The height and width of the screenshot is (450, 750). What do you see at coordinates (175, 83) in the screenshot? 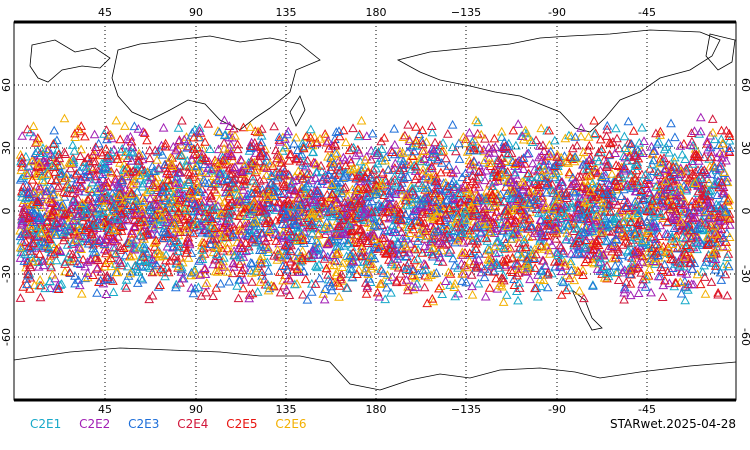
I see `coast-eurasia` at bounding box center [175, 83].